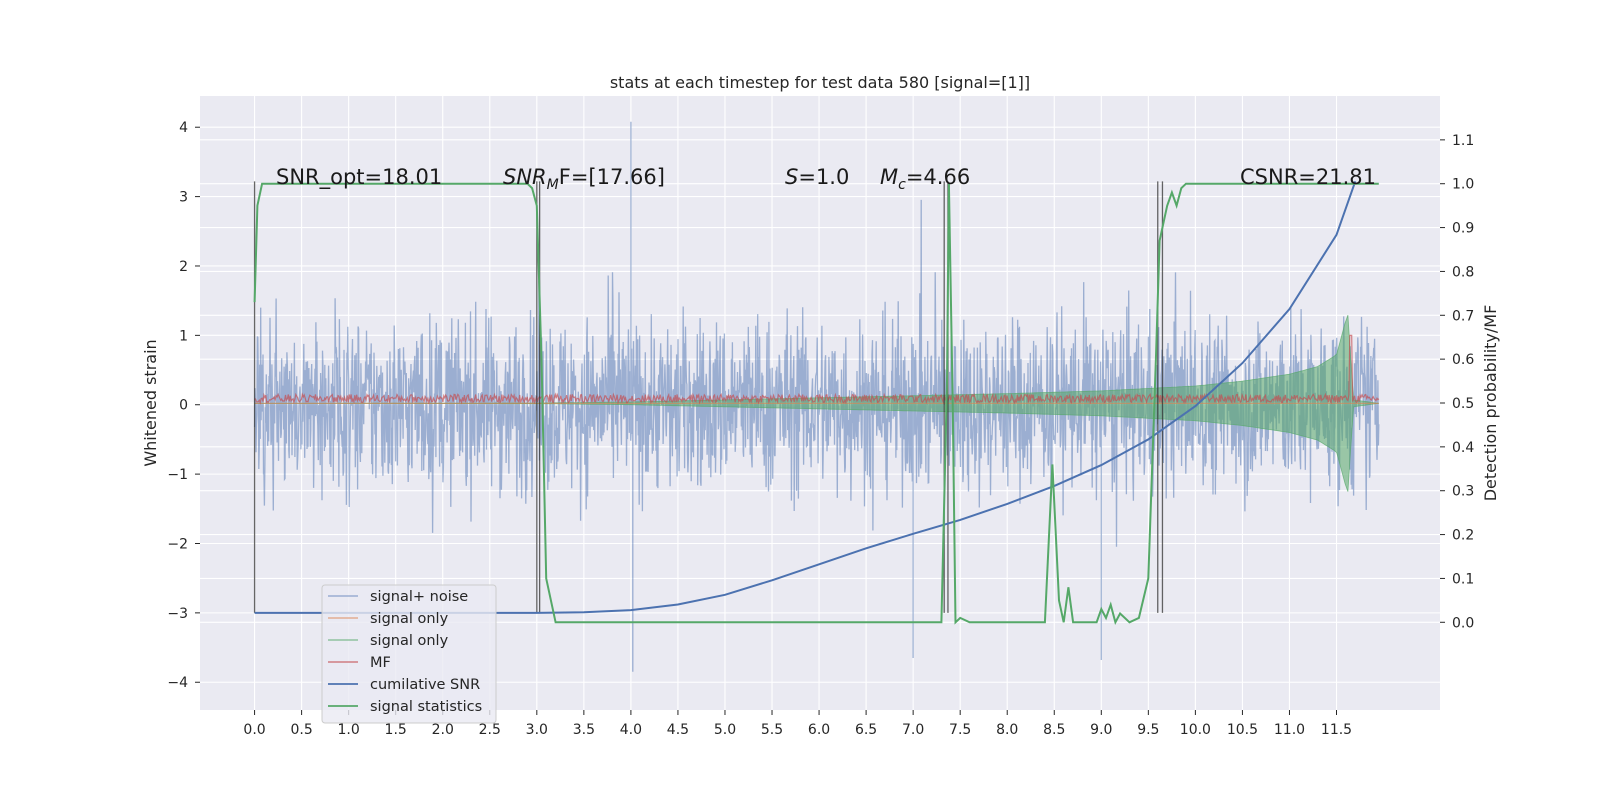 This screenshot has height=800, width=1600. I want to click on x-tick-label: 2.5, so click(490, 730).